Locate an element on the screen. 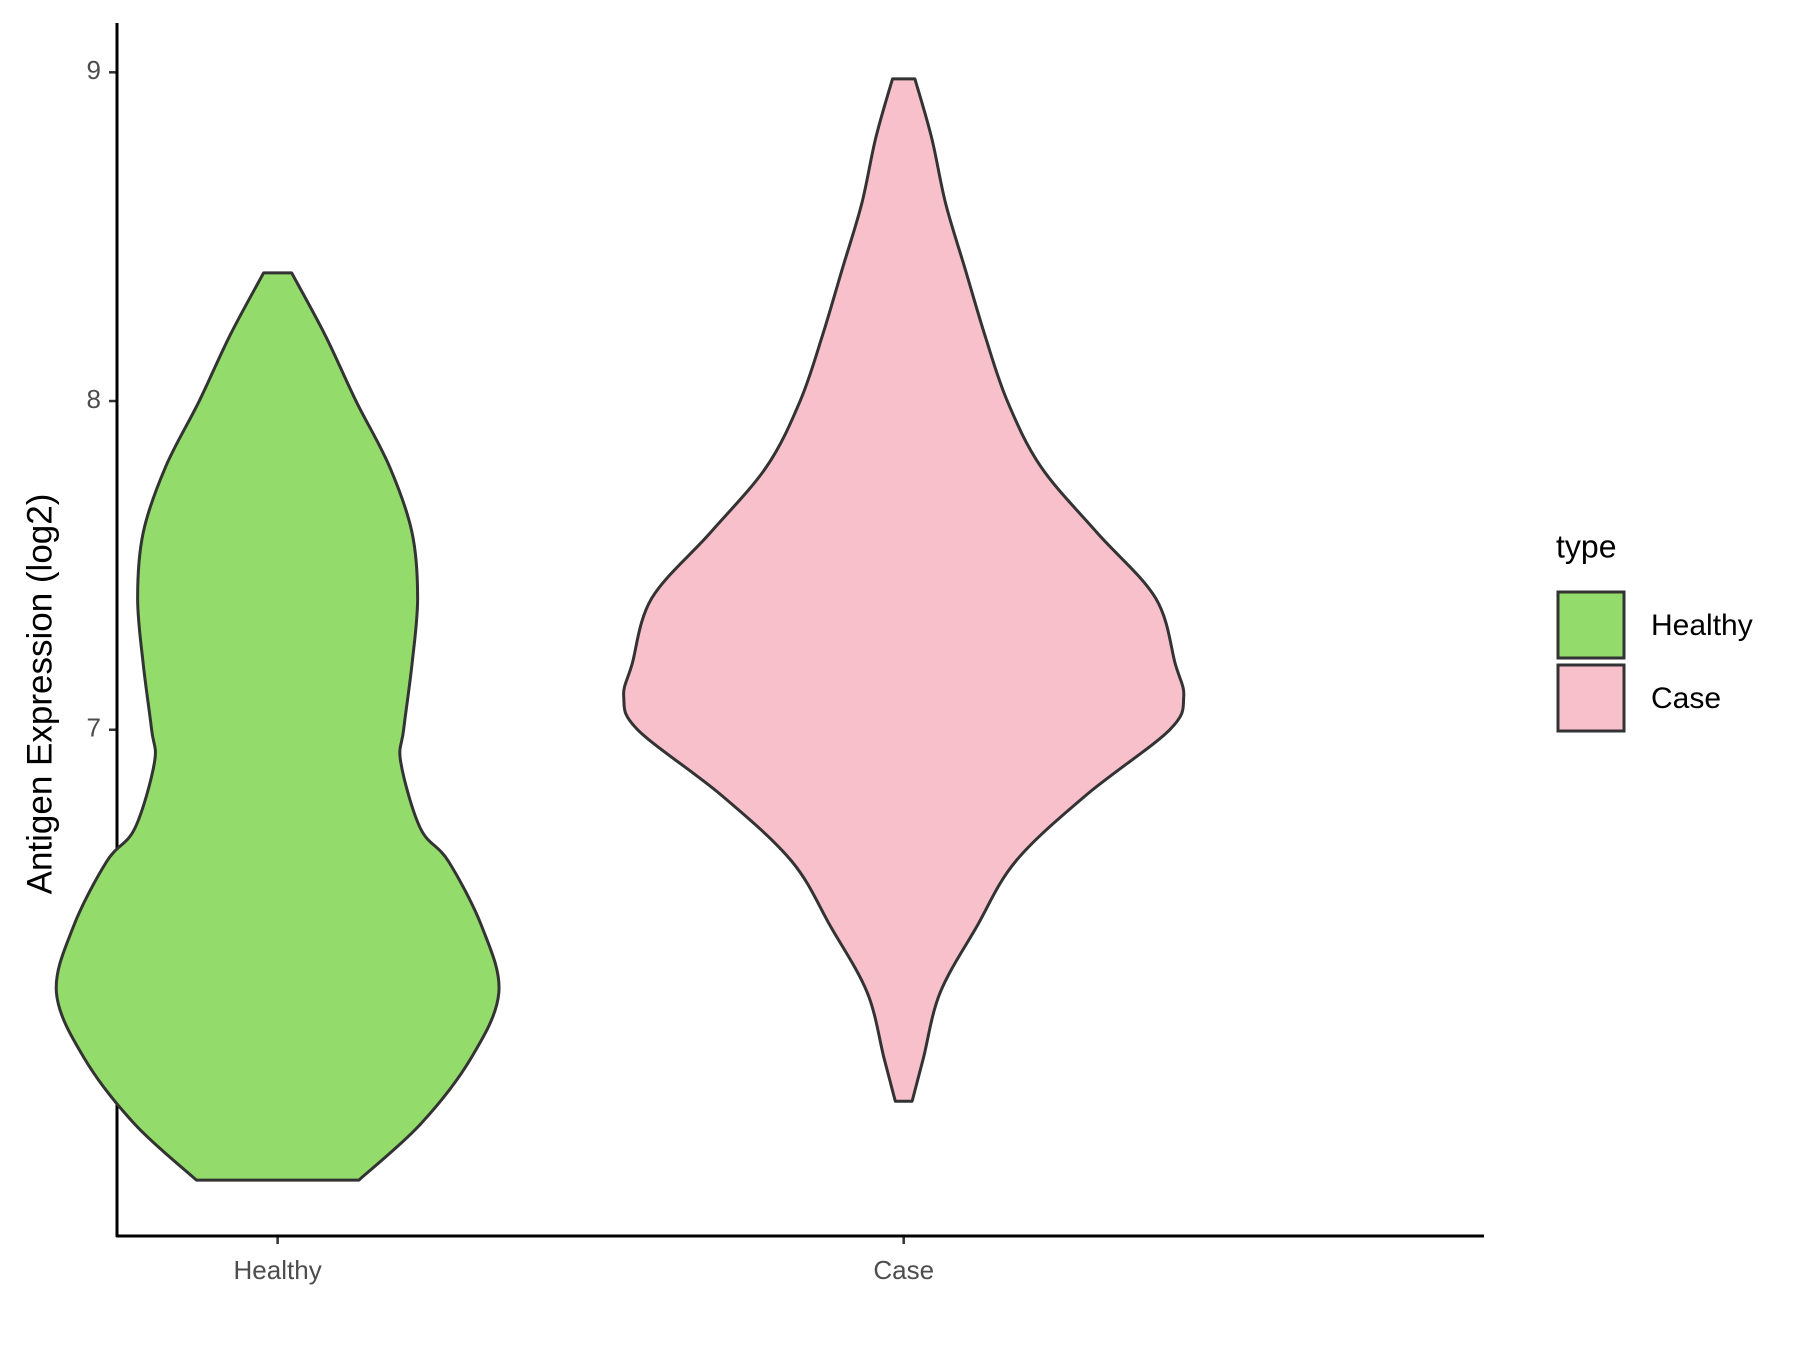 This screenshot has width=1800, height=1350. x-tick-label: Case is located at coordinates (903, 1270).